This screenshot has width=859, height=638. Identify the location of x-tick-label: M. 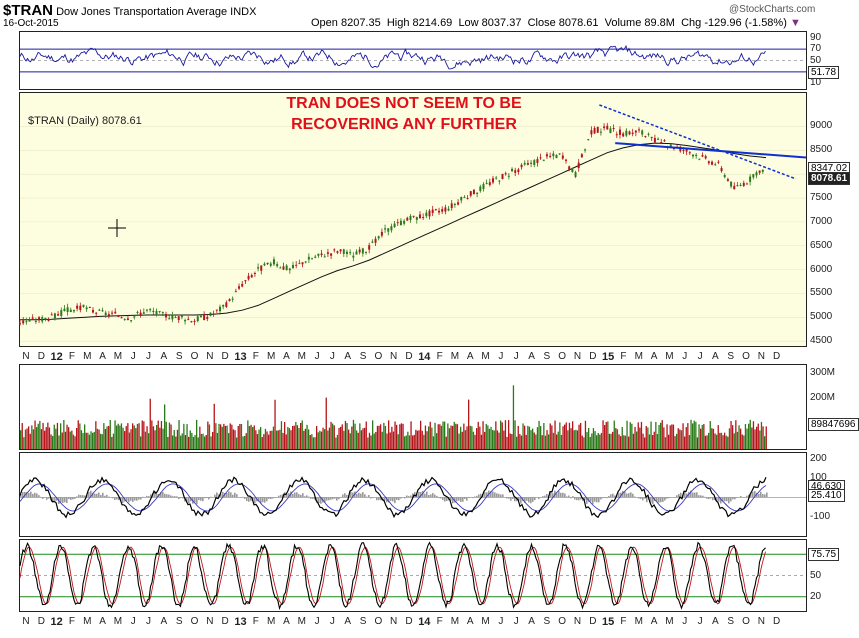
(271, 356).